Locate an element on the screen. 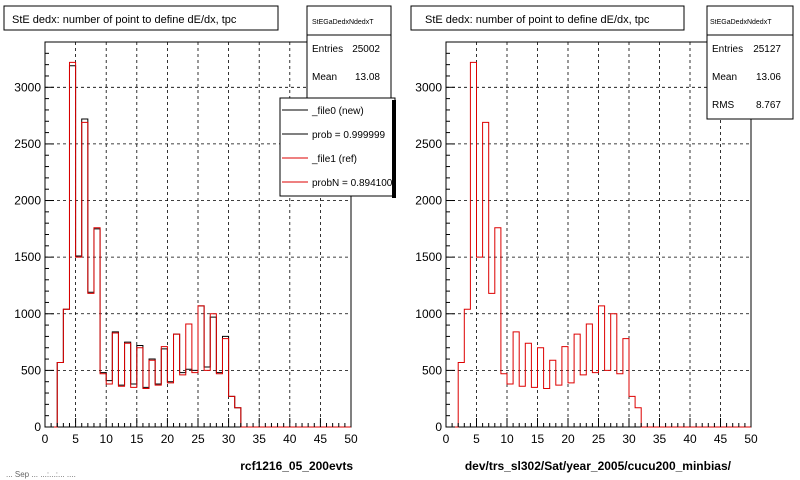 This screenshot has width=800, height=480. left-stats-entries-label: Entries is located at coordinates (327, 49).